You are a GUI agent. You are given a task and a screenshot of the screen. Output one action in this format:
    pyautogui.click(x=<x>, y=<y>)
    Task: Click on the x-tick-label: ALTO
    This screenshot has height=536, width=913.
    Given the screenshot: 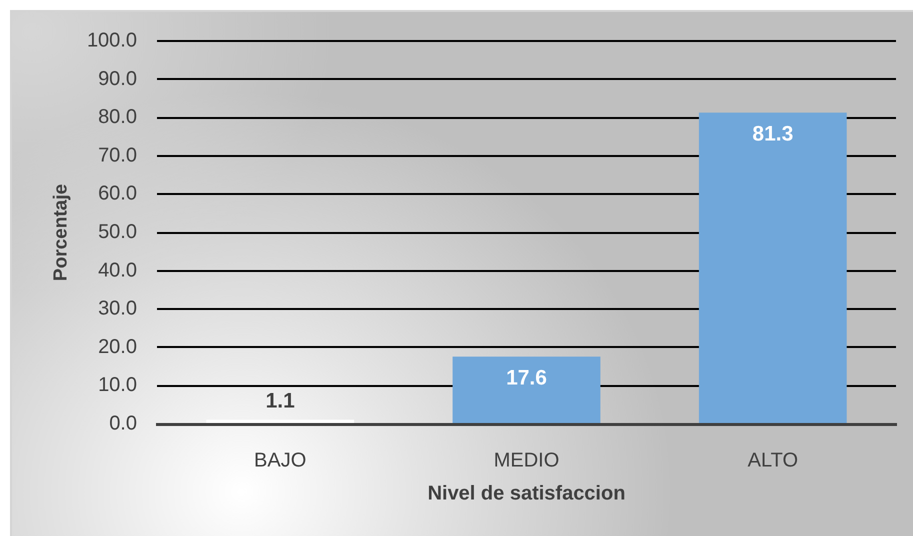 What is the action you would take?
    pyautogui.click(x=773, y=461)
    